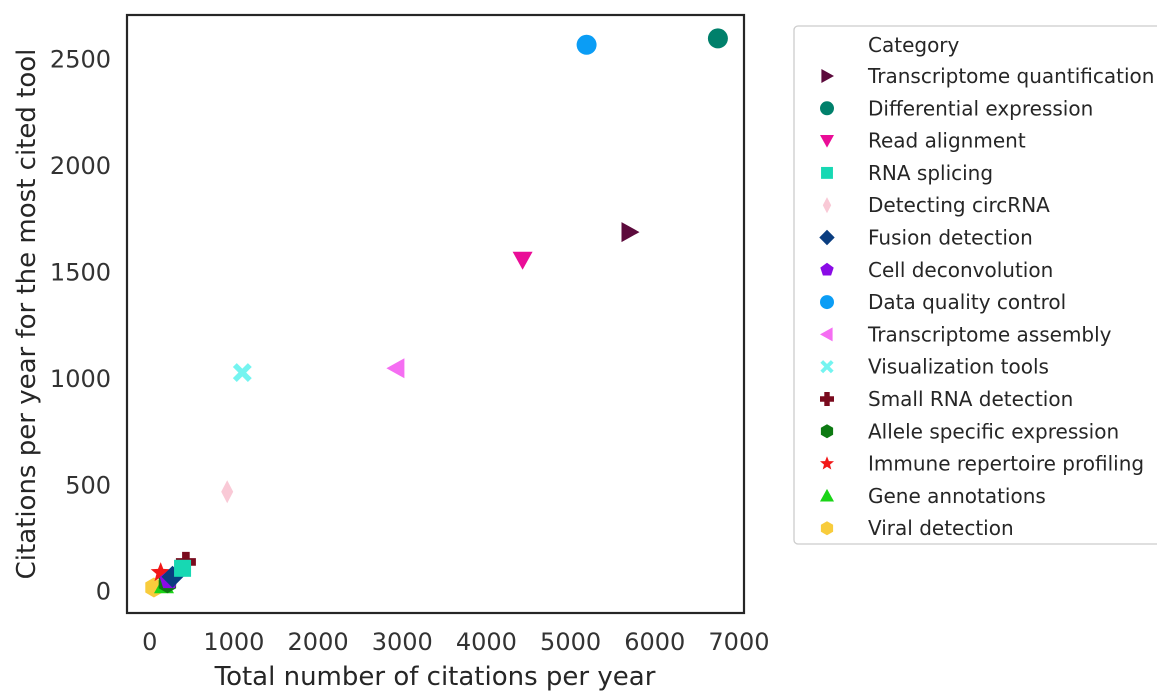  I want to click on legend-label-fusion-detection: Fusion detection, so click(950, 238).